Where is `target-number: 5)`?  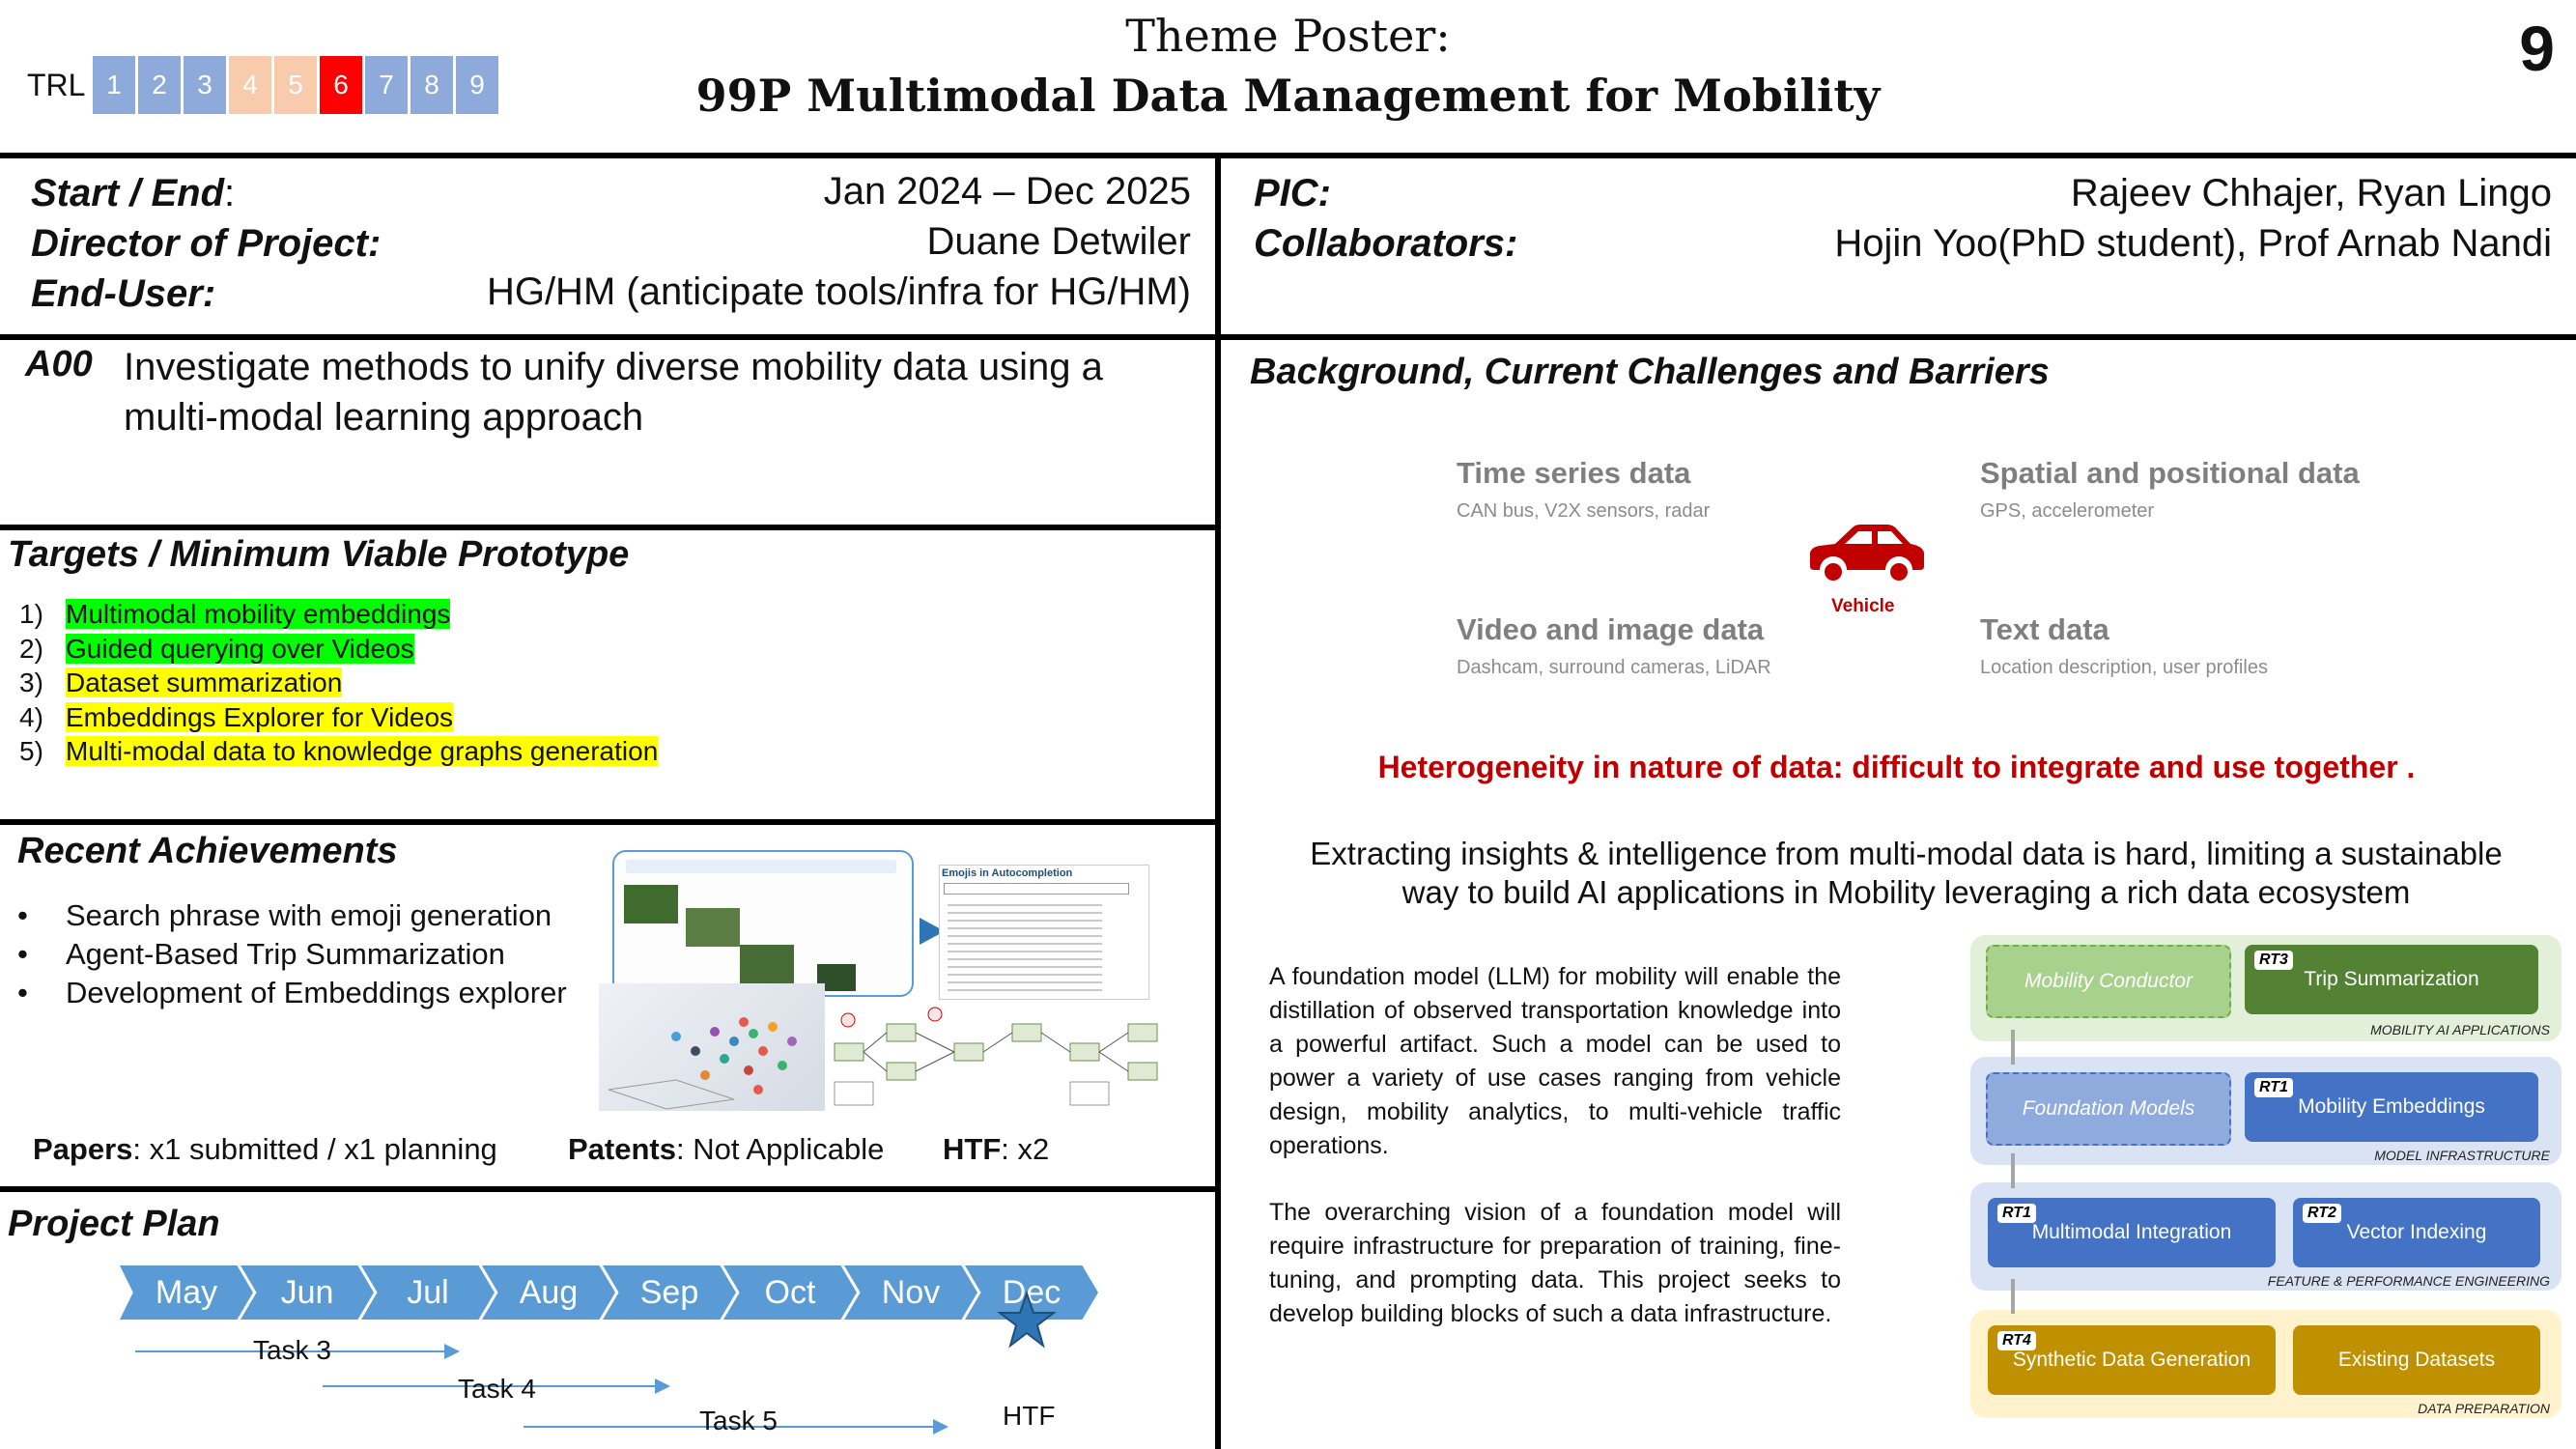 target-number: 5) is located at coordinates (31, 751).